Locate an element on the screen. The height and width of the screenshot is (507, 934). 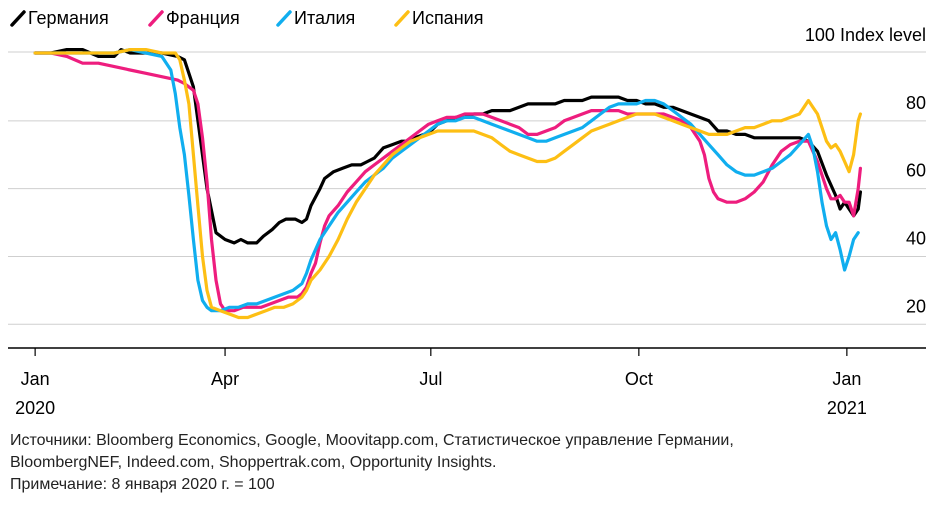
legend-label-1: Германия is located at coordinates (68, 18).